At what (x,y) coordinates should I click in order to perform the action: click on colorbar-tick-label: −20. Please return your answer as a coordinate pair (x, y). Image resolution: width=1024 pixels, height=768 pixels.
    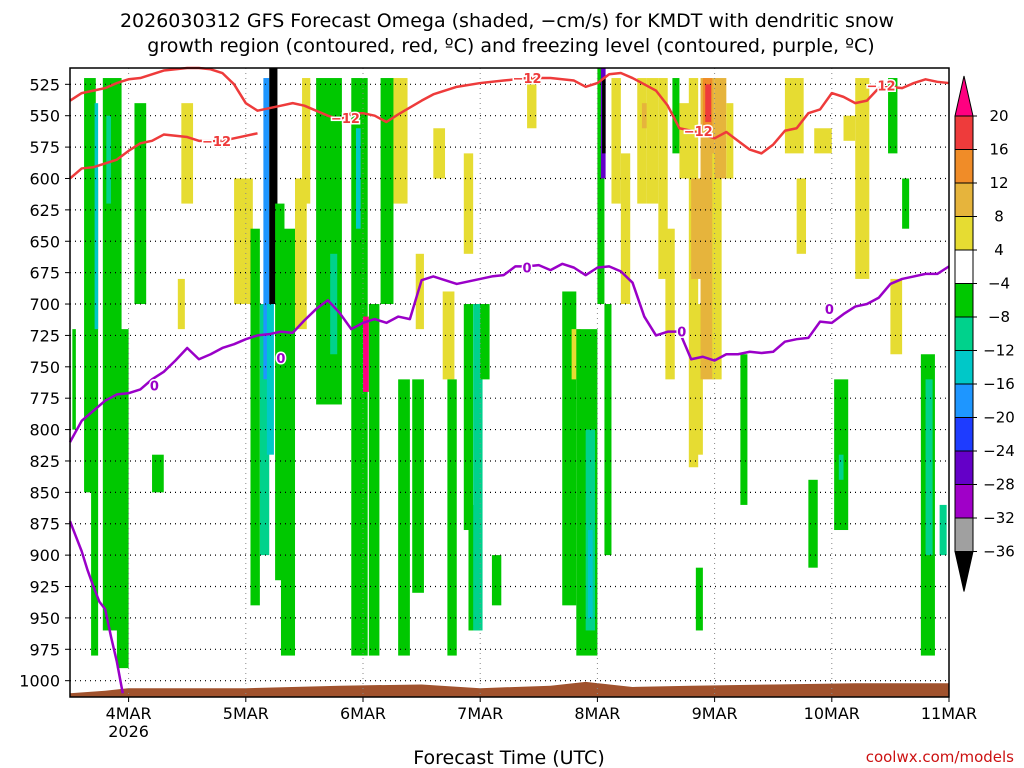
    Looking at the image, I should click on (999, 418).